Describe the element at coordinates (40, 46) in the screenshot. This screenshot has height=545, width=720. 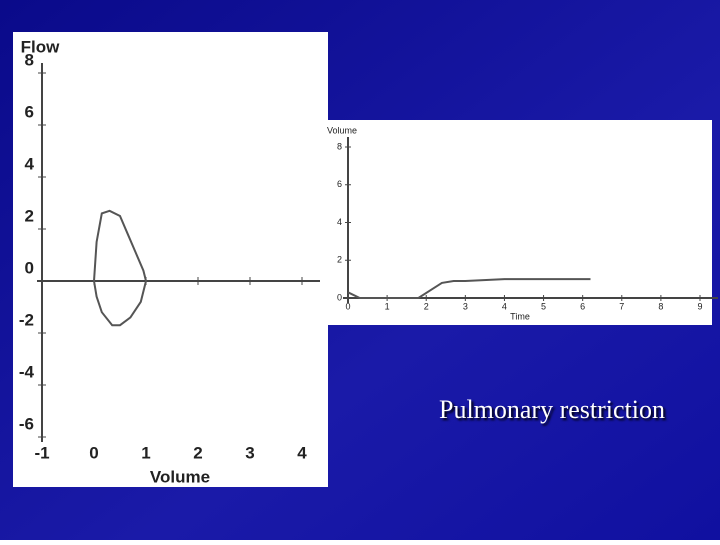
I see `y-axis-label: Flow` at that location.